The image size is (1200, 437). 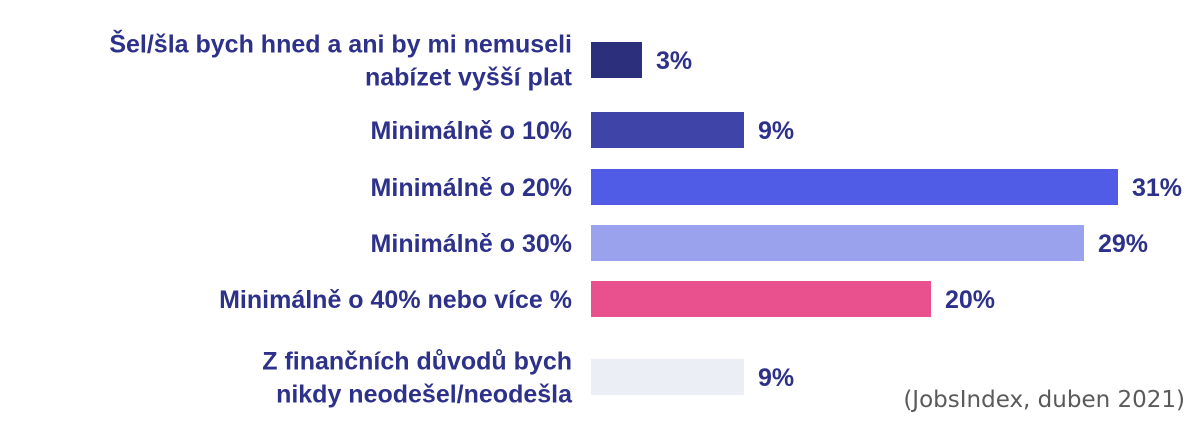 What do you see at coordinates (424, 395) in the screenshot?
I see `category-label-5-line-1: nikdy neodešel/neodešla` at bounding box center [424, 395].